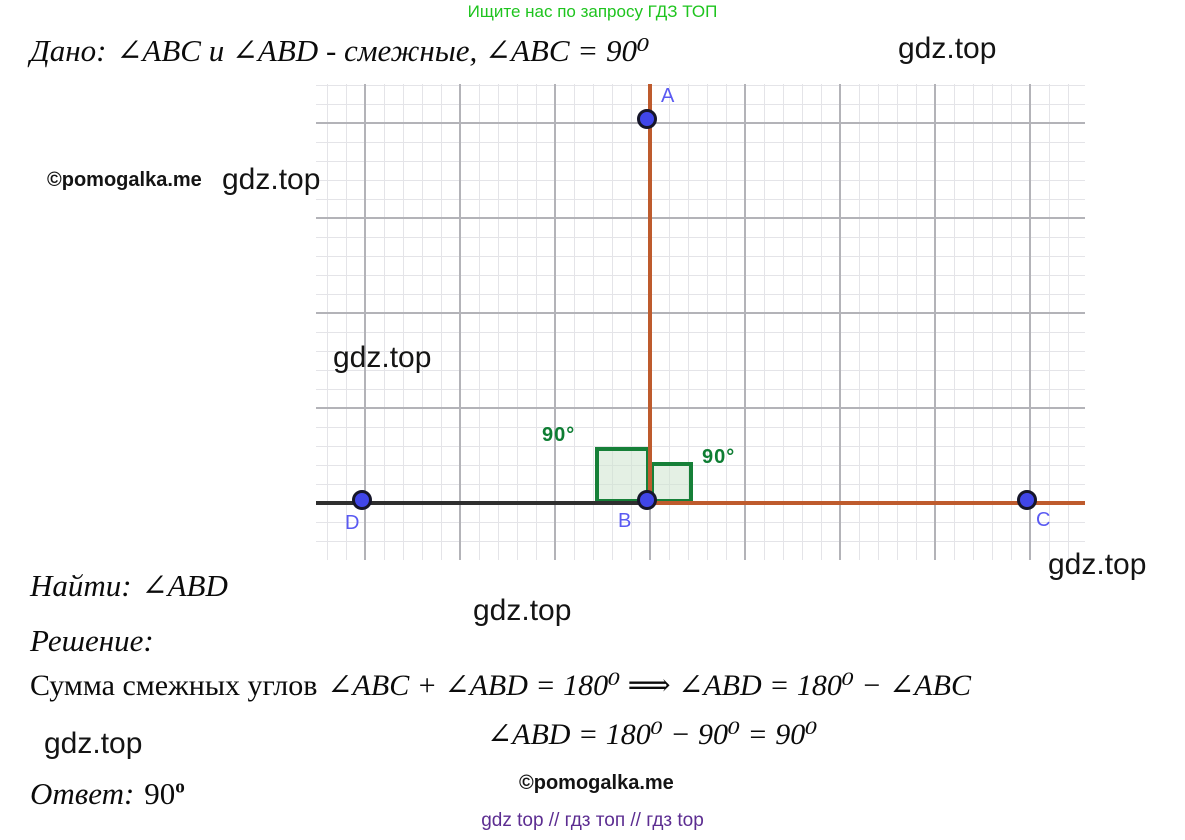  What do you see at coordinates (592, 820) in the screenshot?
I see `footer-tags: gdz top // гдз топ // гдз top` at bounding box center [592, 820].